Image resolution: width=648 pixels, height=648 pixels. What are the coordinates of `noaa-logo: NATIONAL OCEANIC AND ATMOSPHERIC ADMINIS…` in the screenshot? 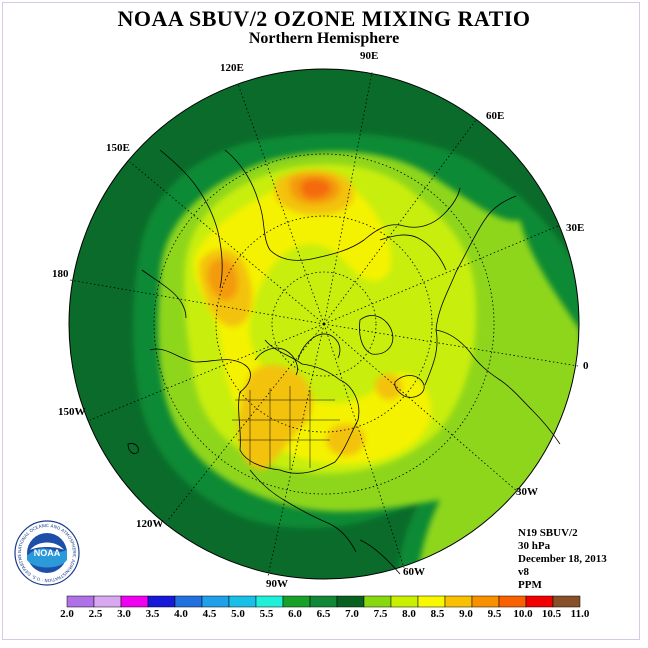 It's located at (47, 553).